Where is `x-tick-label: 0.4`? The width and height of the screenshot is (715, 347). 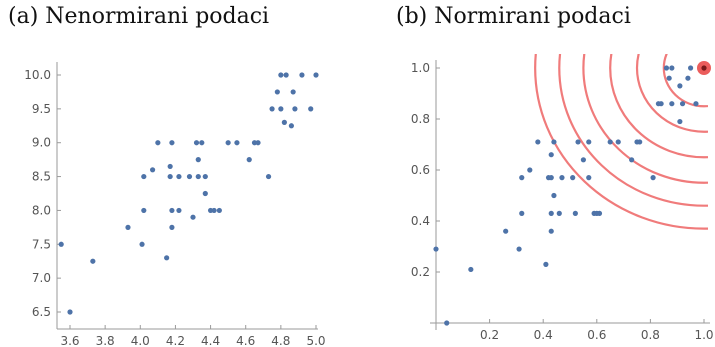
x-tick-label: 0.4 is located at coordinates (543, 335).